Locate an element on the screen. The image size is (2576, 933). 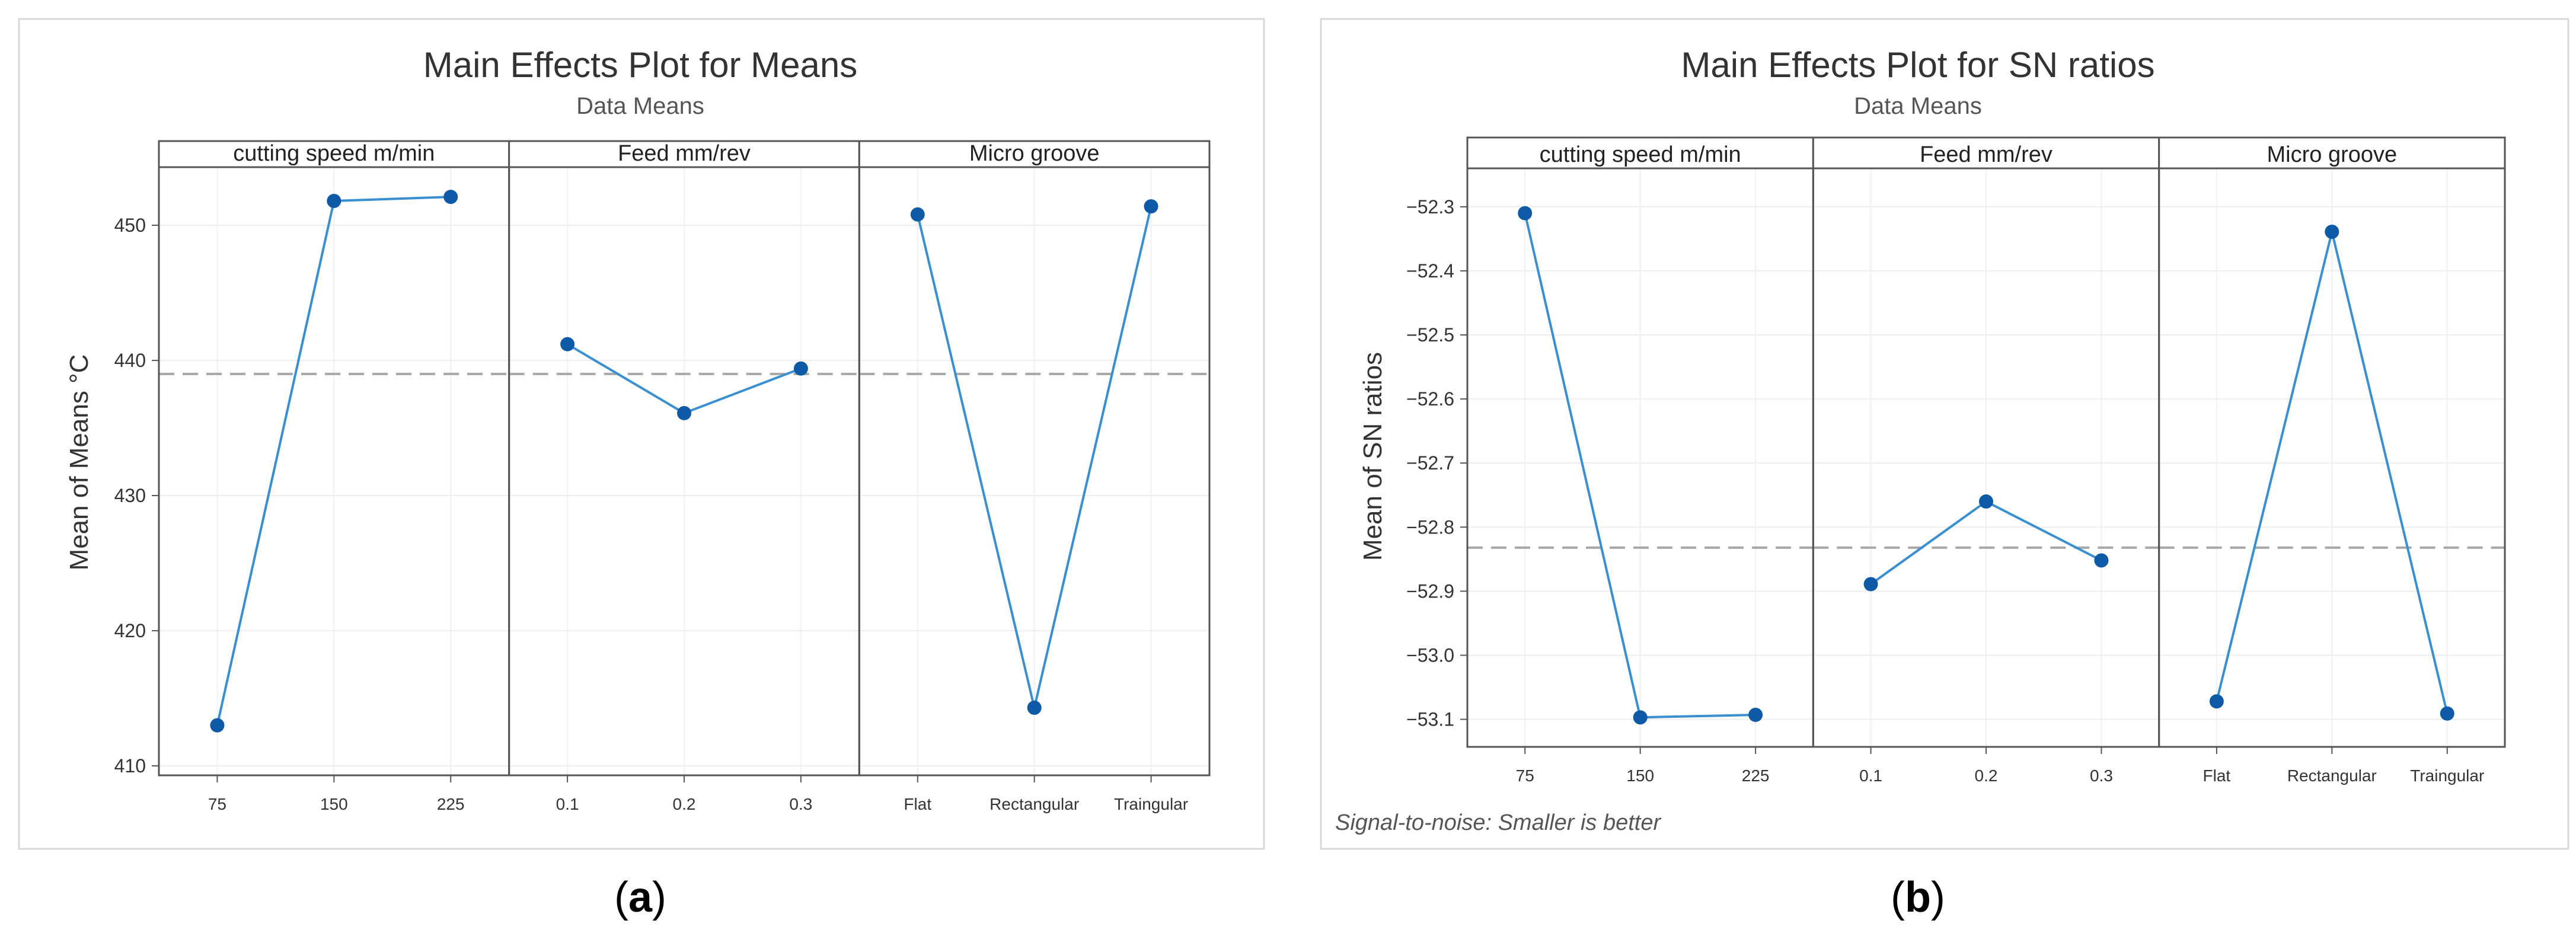
chart-a-panel-1-title: cutting speed m/min is located at coordinates (334, 153).